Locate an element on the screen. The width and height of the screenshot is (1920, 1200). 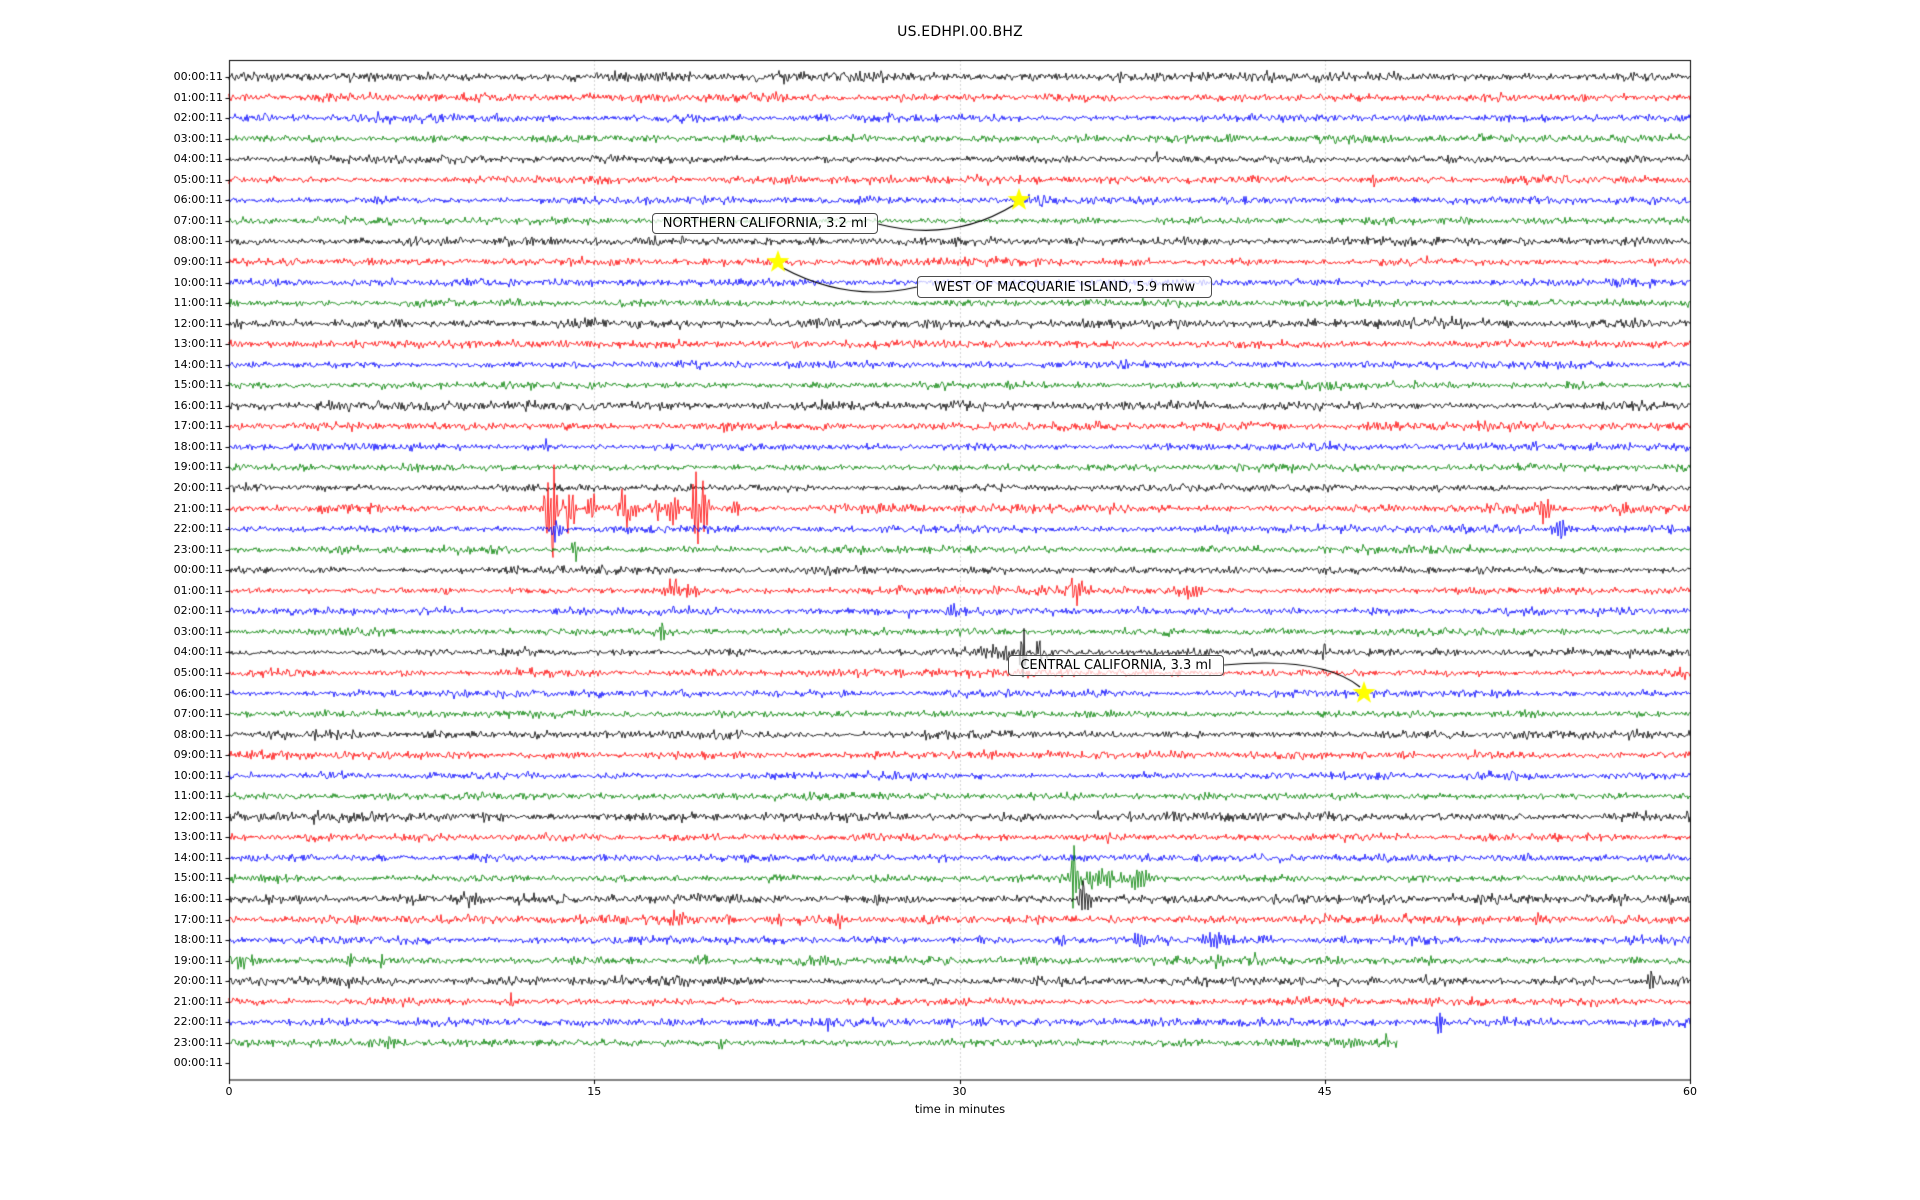
event-annotation-box: WEST OF MACQUARIE ISLAND, 5.9 mww is located at coordinates (1064, 287).